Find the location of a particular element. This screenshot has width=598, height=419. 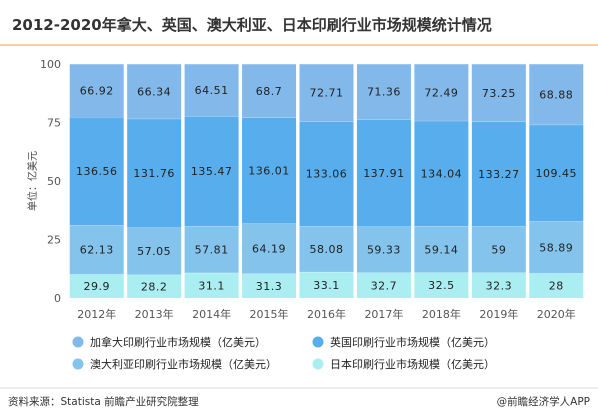

data-label: 135.47 is located at coordinates (212, 171).